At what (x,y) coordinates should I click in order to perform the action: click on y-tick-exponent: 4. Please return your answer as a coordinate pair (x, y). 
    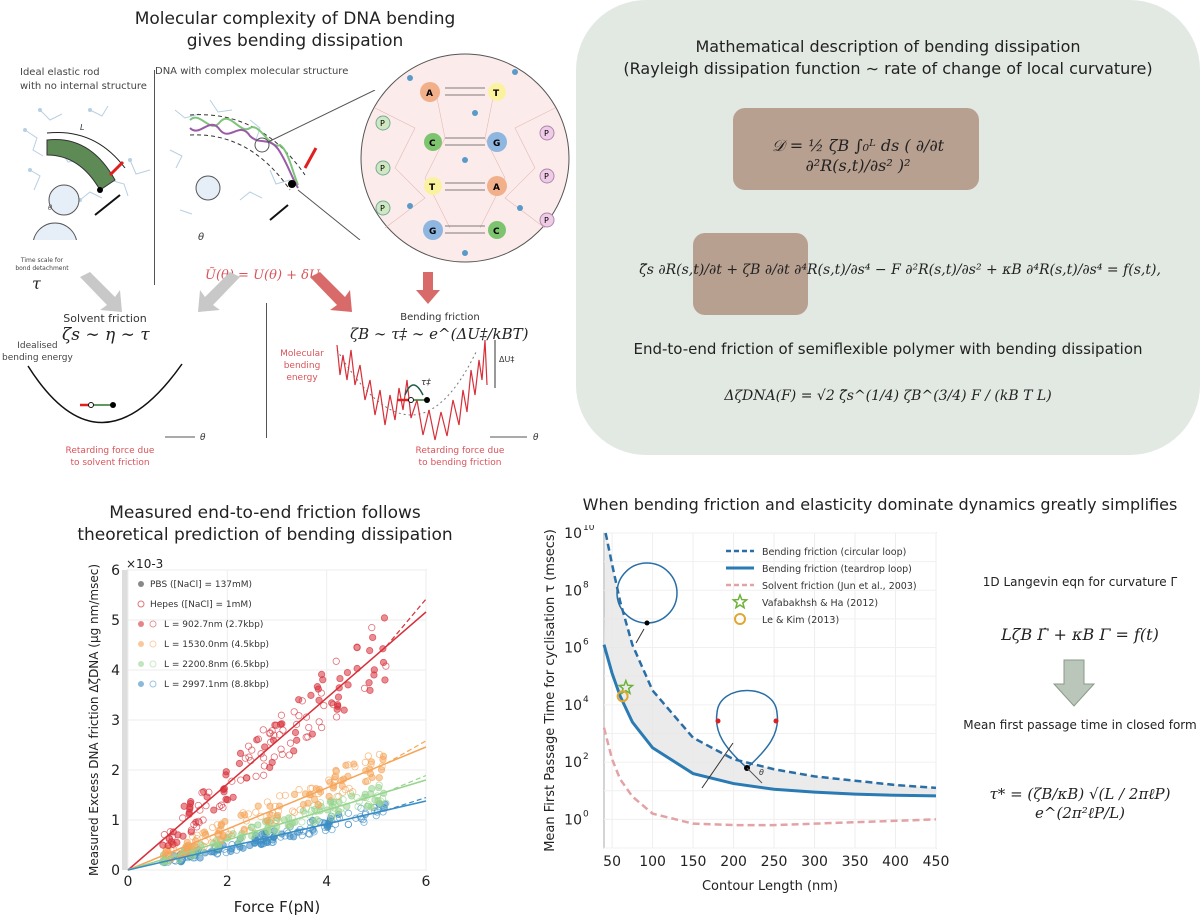
    Looking at the image, I should click on (586, 700).